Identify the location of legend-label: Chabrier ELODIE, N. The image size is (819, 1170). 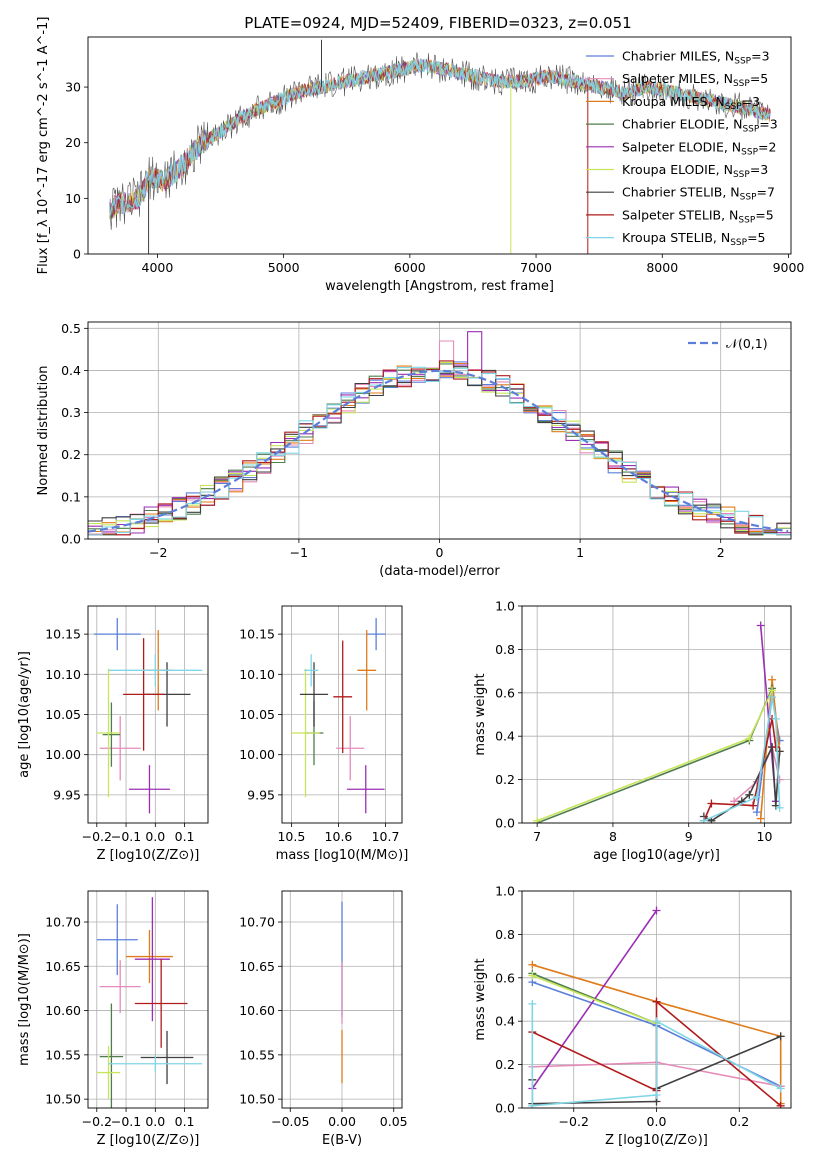
(682, 124).